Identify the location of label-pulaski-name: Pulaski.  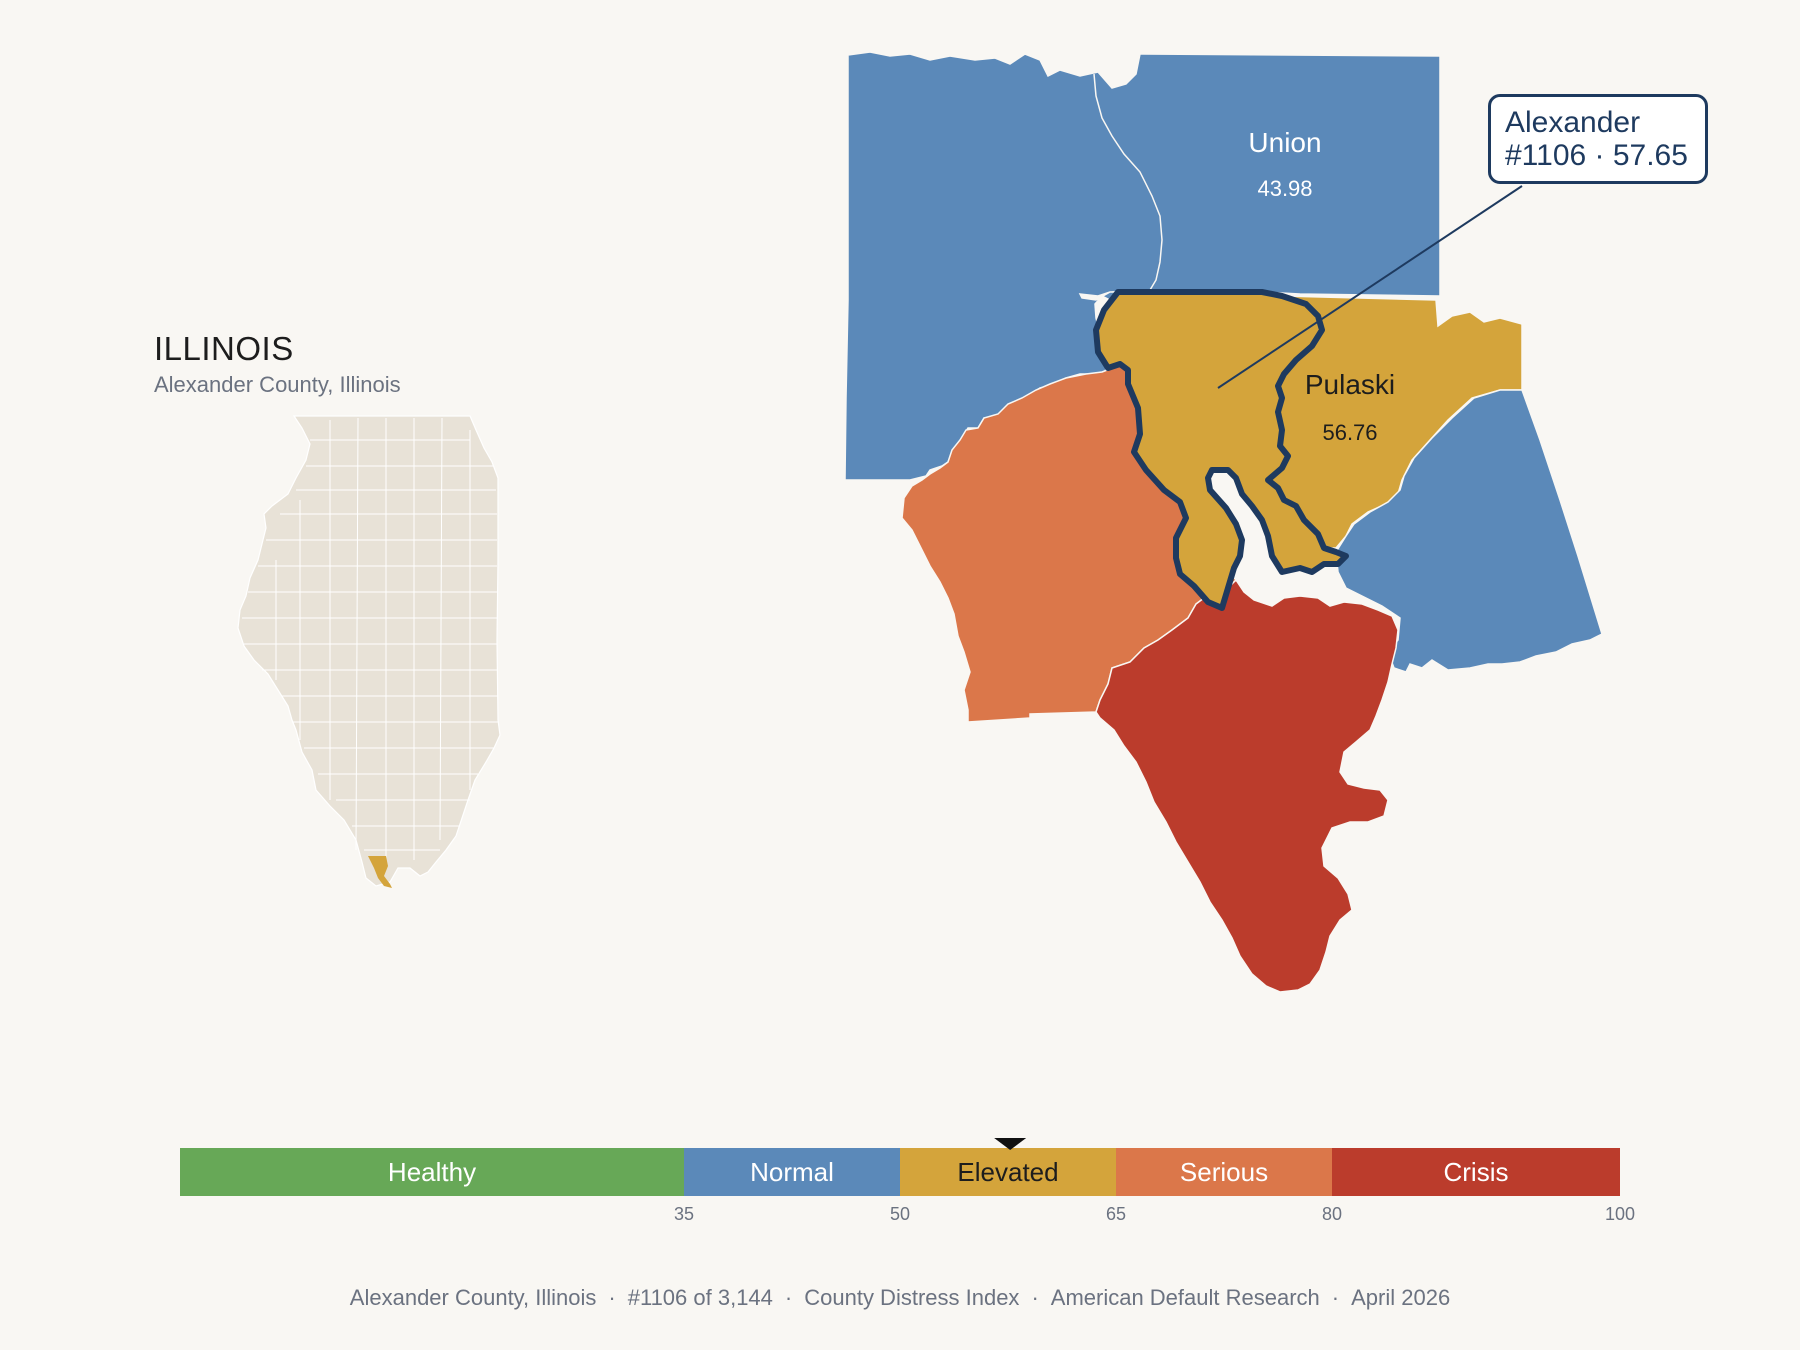
(1350, 384).